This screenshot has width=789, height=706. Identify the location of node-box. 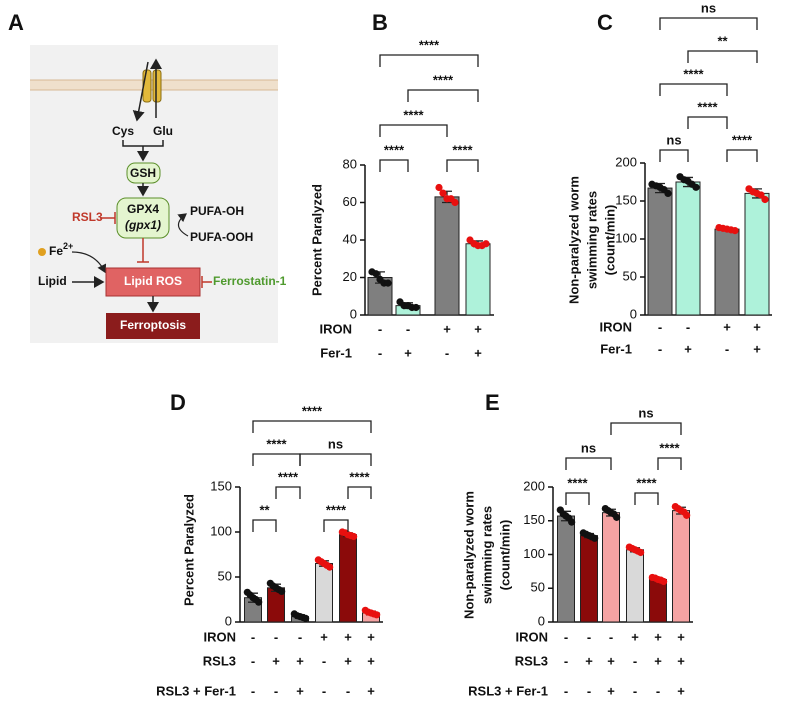
(153, 282).